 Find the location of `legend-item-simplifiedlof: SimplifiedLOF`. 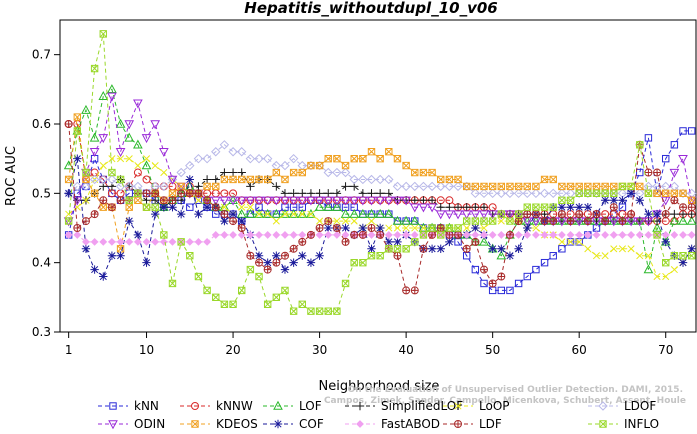

legend-item-simplifiedlof: SimplifiedLOF is located at coordinates (404, 406).